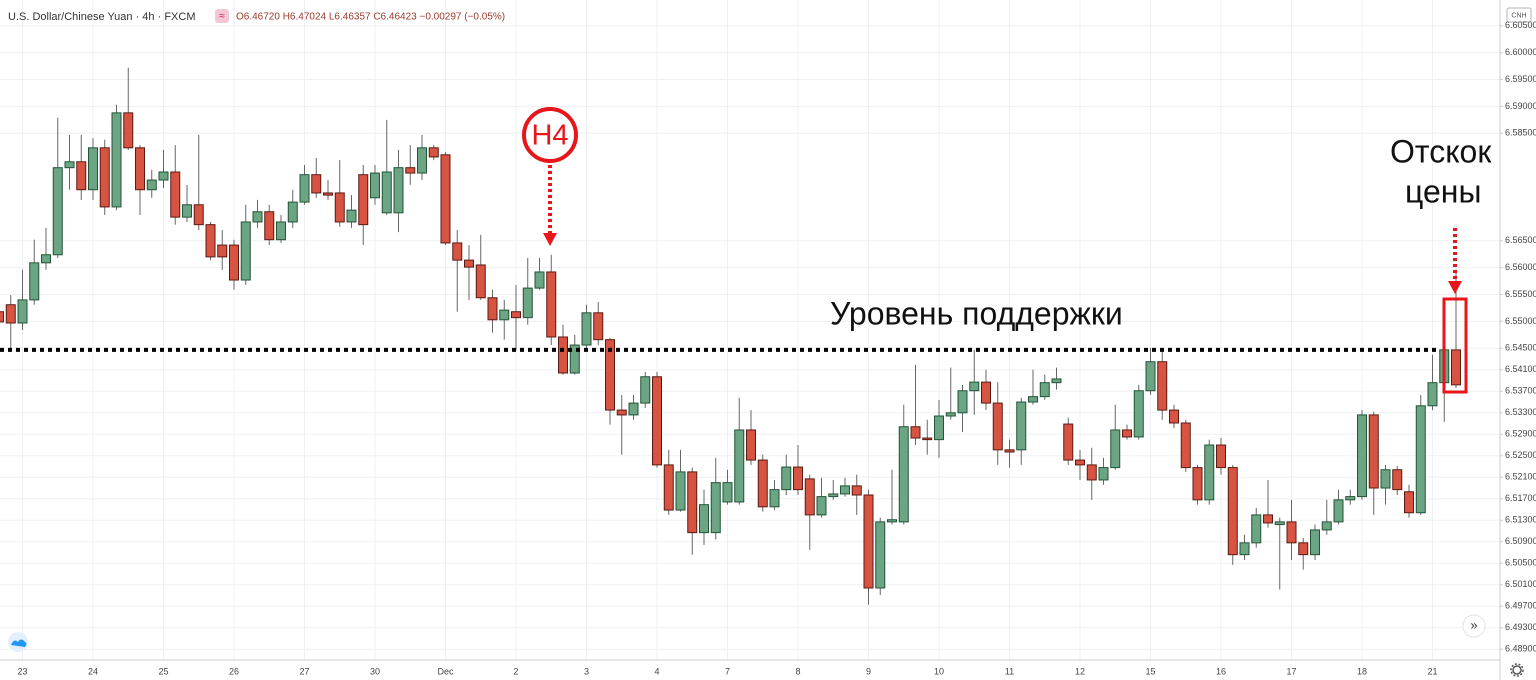 The height and width of the screenshot is (680, 1536). I want to click on x-tick-label: 25, so click(163, 671).